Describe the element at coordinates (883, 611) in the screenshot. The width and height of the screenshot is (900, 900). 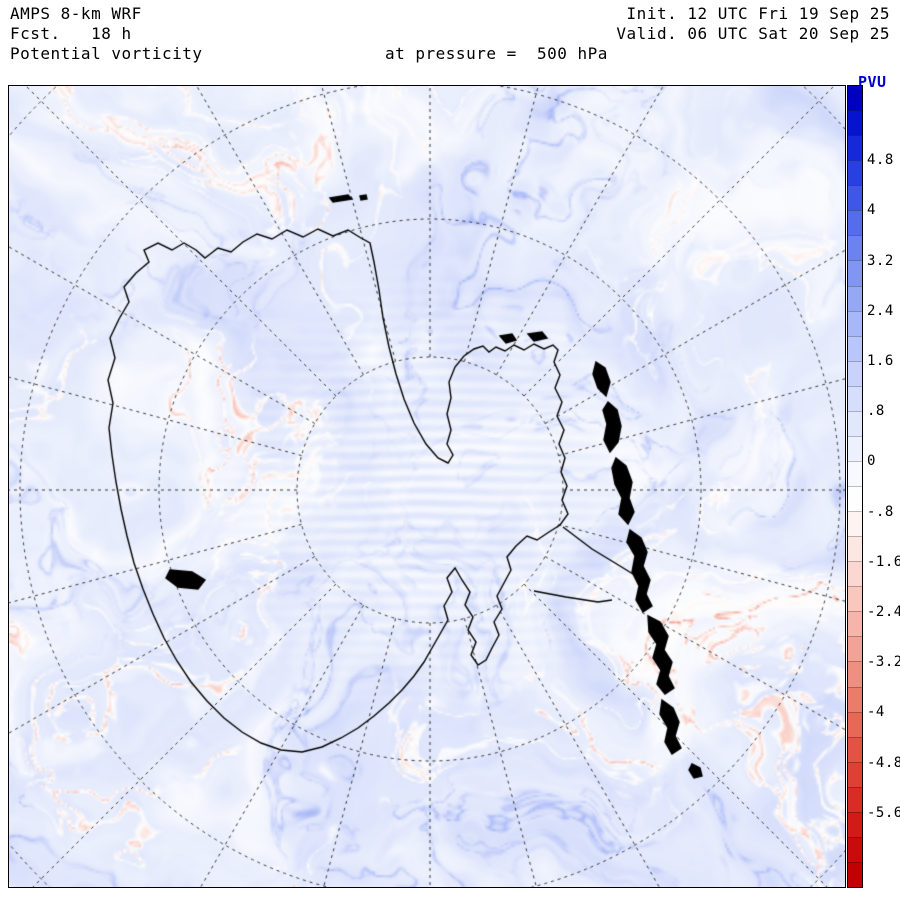
I see `colorbar-tick-label: -2.4` at that location.